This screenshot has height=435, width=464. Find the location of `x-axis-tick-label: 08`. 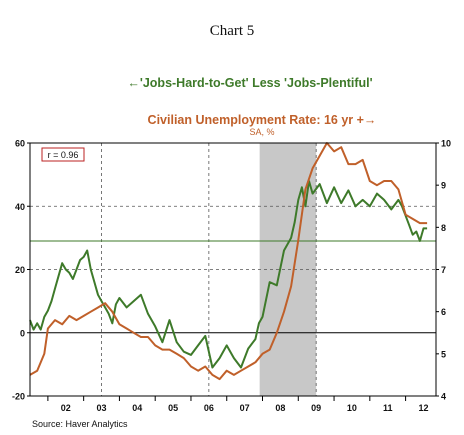

x-axis-tick-label: 08 is located at coordinates (280, 408).